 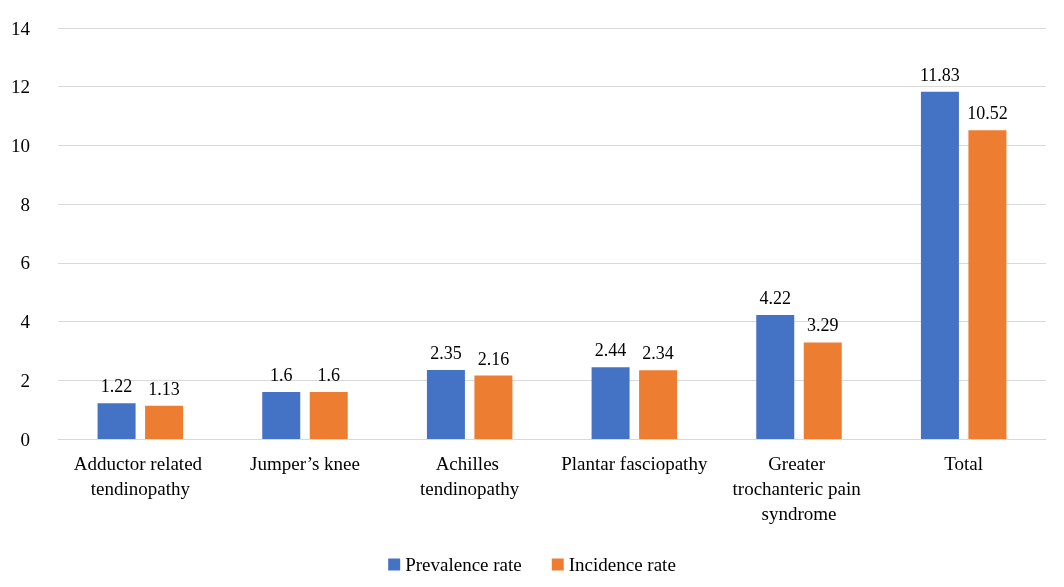 I want to click on legend-label: Prevalence rate, so click(x=463, y=564).